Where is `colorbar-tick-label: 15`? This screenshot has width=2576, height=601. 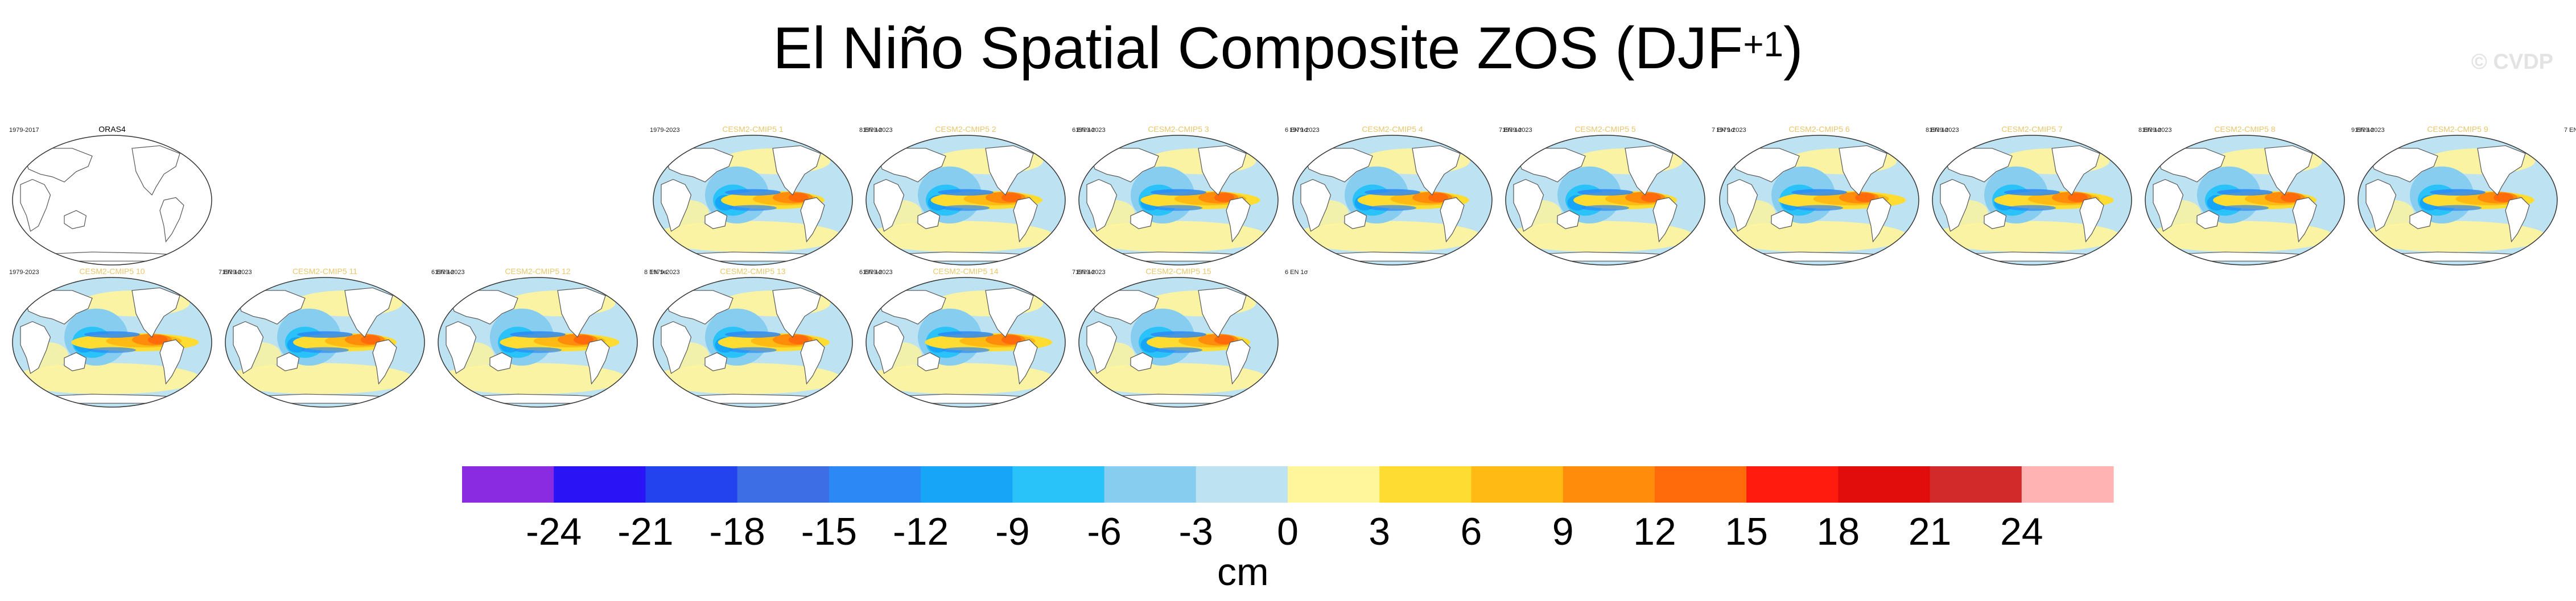 colorbar-tick-label: 15 is located at coordinates (1746, 531).